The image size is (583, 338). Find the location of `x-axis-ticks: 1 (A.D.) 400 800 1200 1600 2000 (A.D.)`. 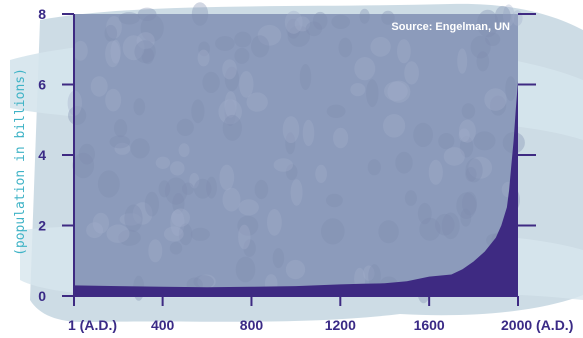

x-axis-ticks: 1 (A.D.) 400 800 1200 1600 2000 (A.D.) is located at coordinates (320, 314).